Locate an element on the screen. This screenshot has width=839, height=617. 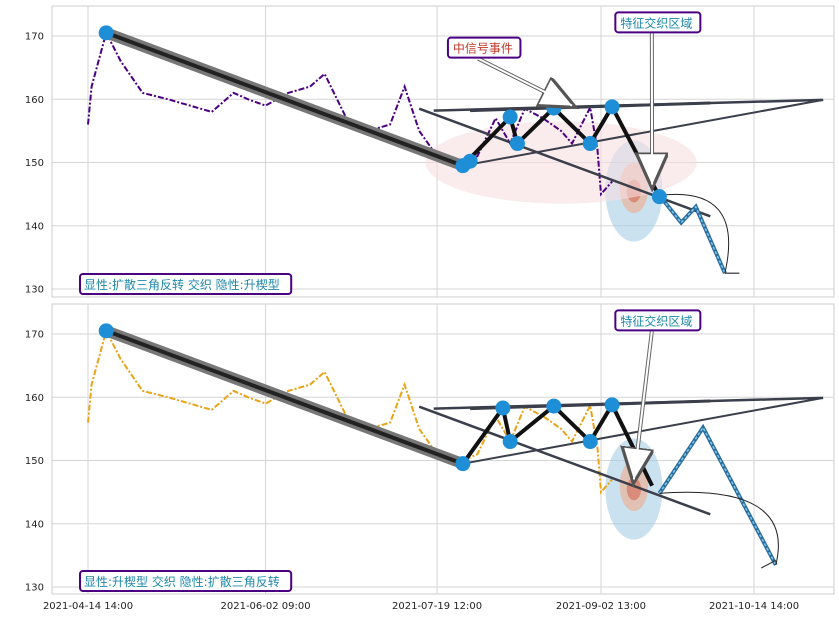
x-tick-label: 2021-04-14 14:00 is located at coordinates (88, 606).